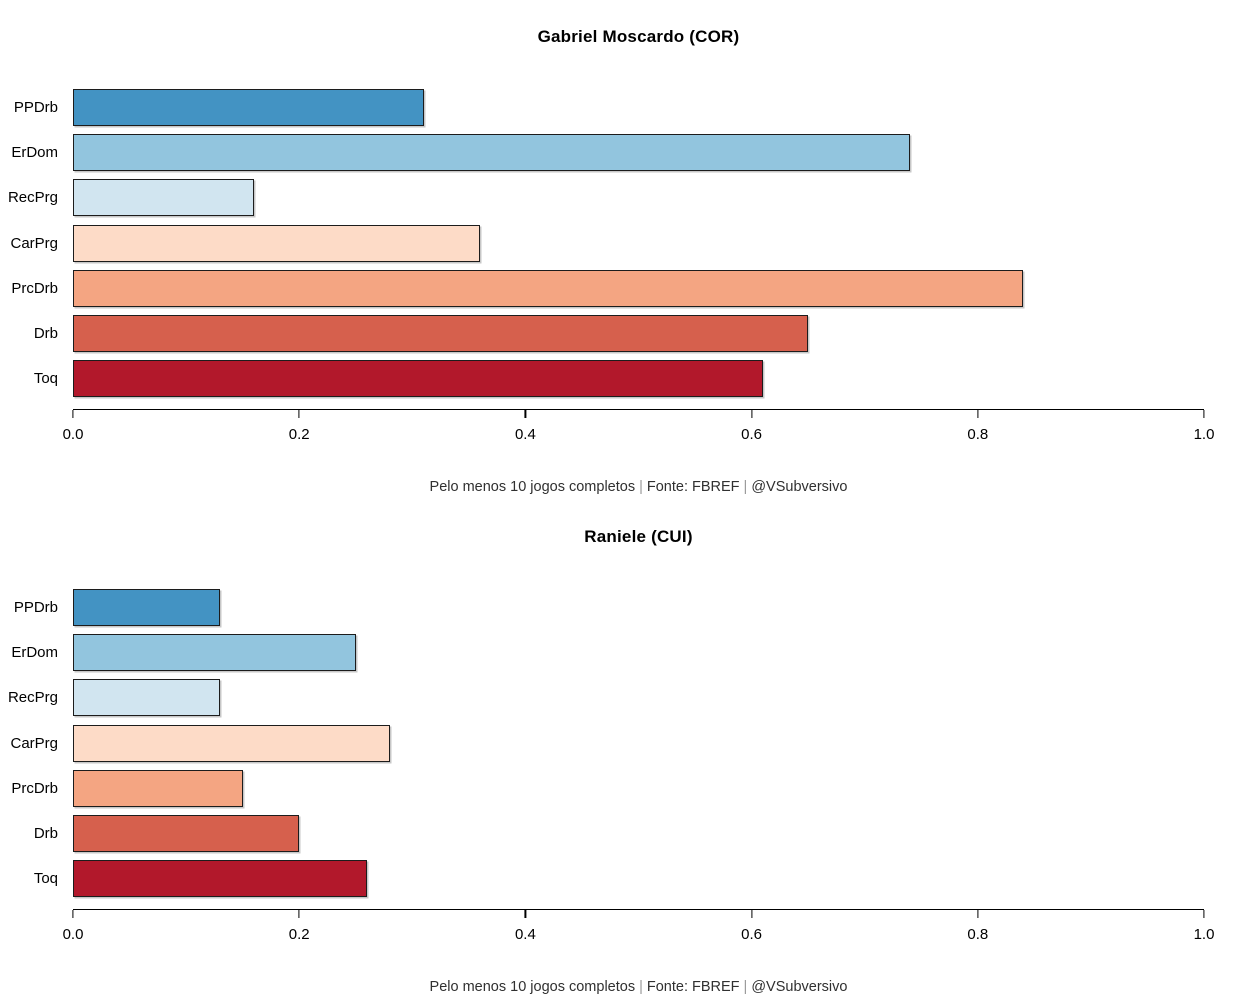 The height and width of the screenshot is (1000, 1242). Describe the element at coordinates (638, 536) in the screenshot. I see `chart-title: Raniele (CUI)` at that location.